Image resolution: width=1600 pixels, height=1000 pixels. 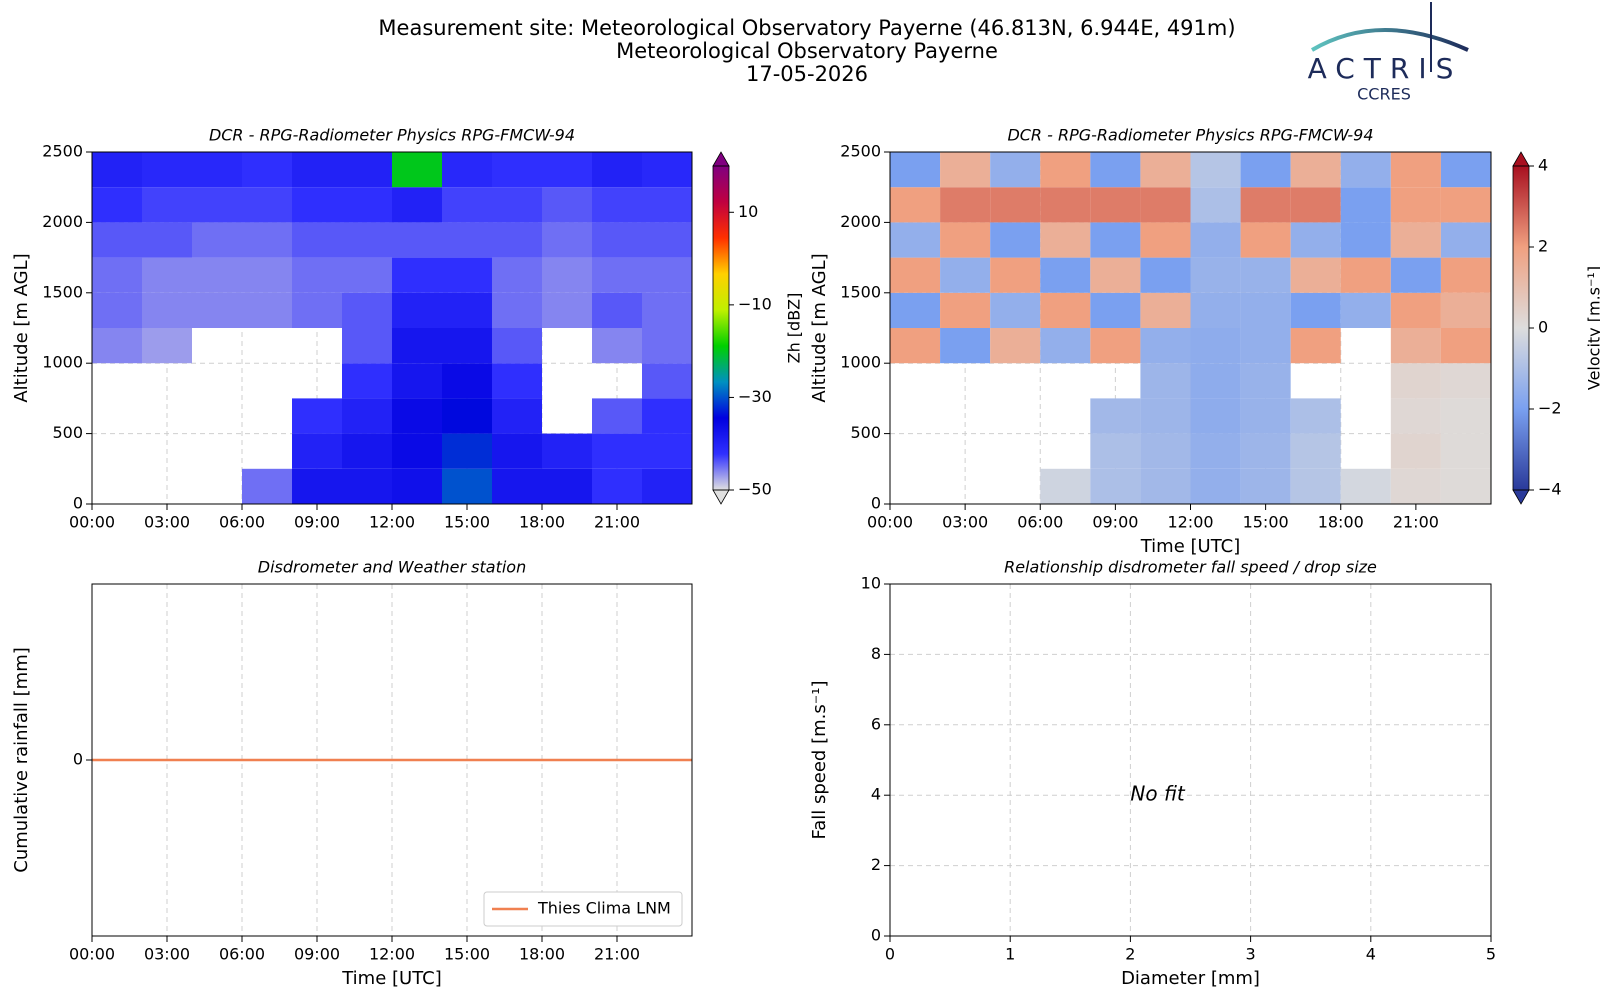 I want to click on x-tick-label: 09:00, so click(x=1115, y=522).